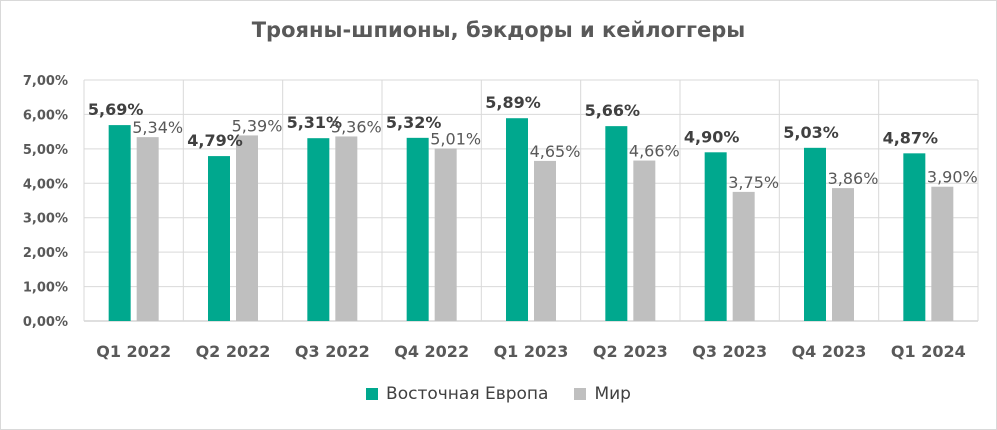 This screenshot has width=997, height=430. I want to click on x-tick-label: Q4 2023, so click(829, 351).